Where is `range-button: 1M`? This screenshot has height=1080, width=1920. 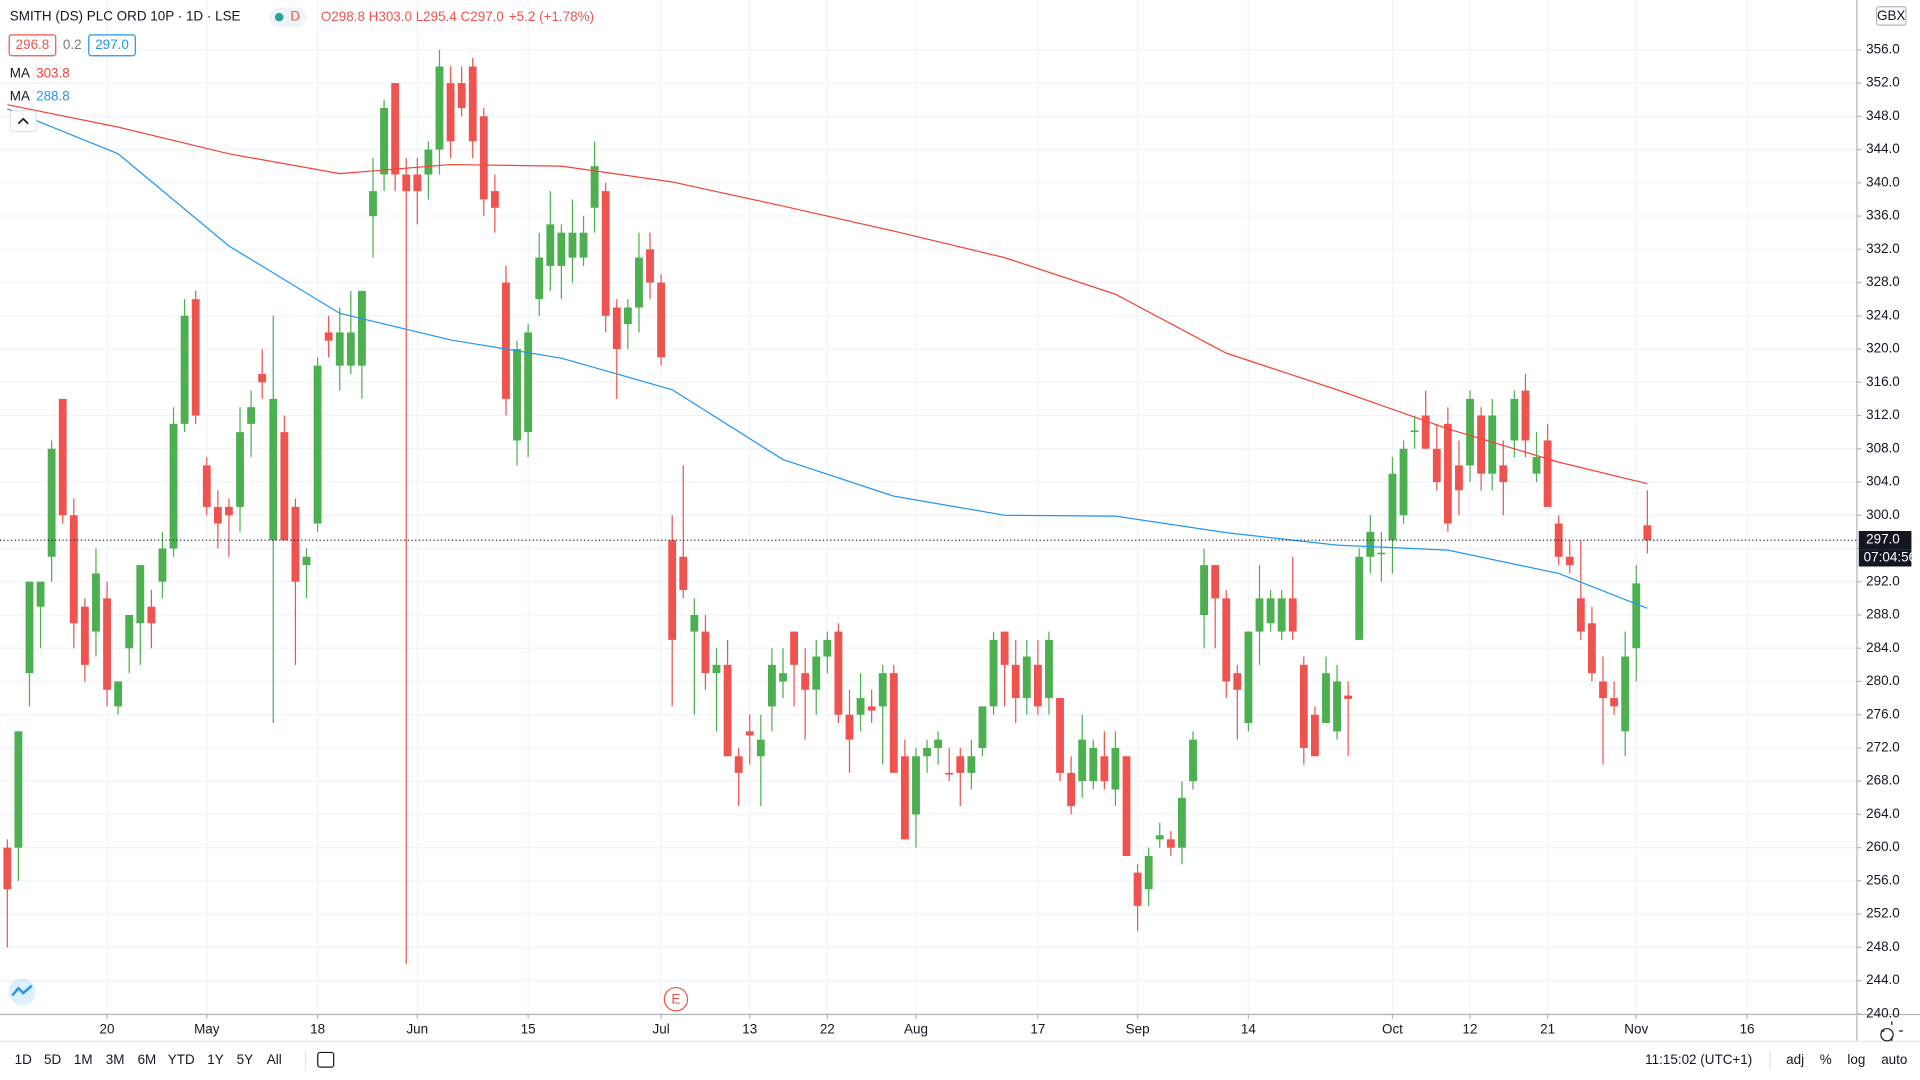
range-button: 1M is located at coordinates (83, 1059).